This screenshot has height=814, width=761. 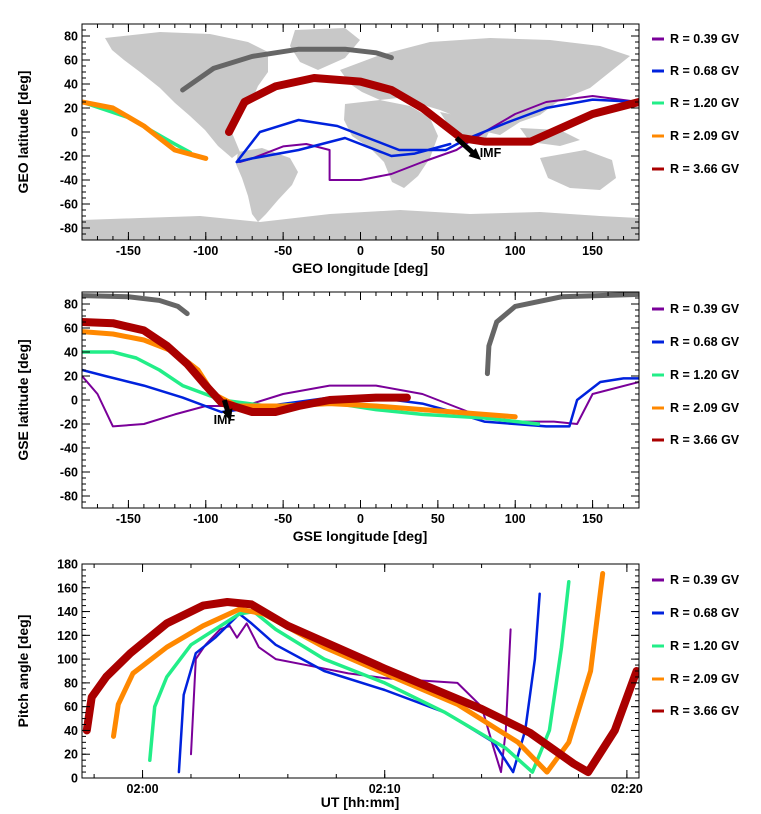 I want to click on pitch-legend-label-1: R = 0.68 GV, so click(x=705, y=613).